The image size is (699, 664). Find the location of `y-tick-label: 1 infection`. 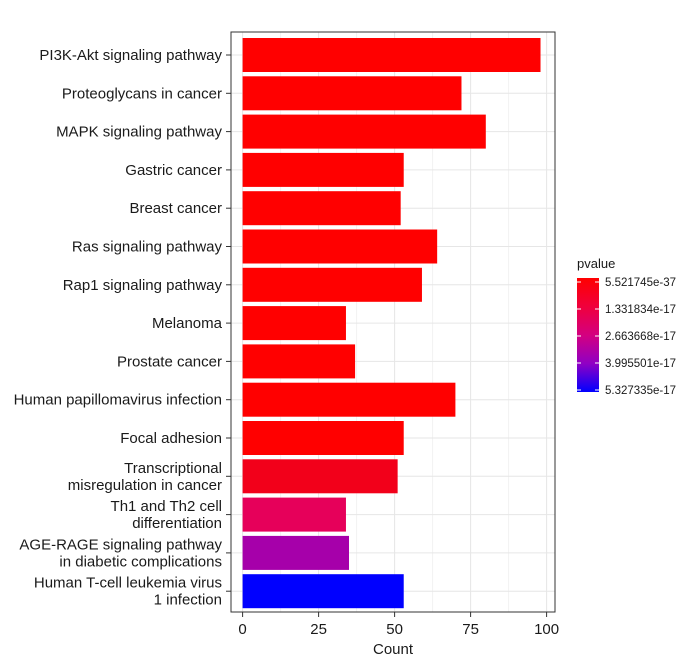

y-tick-label: 1 infection is located at coordinates (188, 600).